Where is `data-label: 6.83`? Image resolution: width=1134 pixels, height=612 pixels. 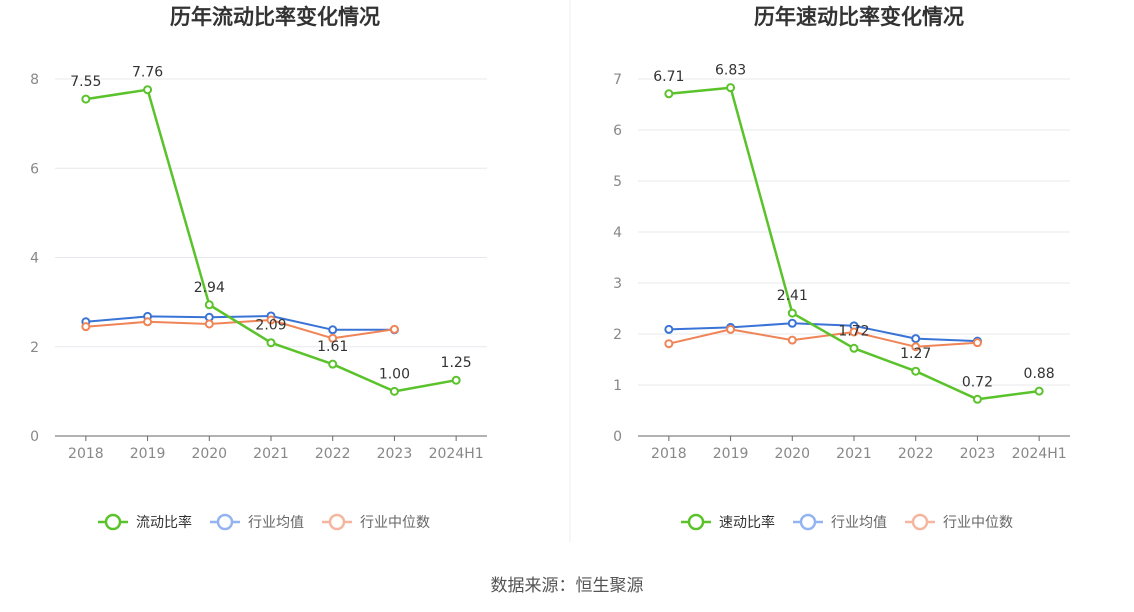
data-label: 6.83 is located at coordinates (730, 71).